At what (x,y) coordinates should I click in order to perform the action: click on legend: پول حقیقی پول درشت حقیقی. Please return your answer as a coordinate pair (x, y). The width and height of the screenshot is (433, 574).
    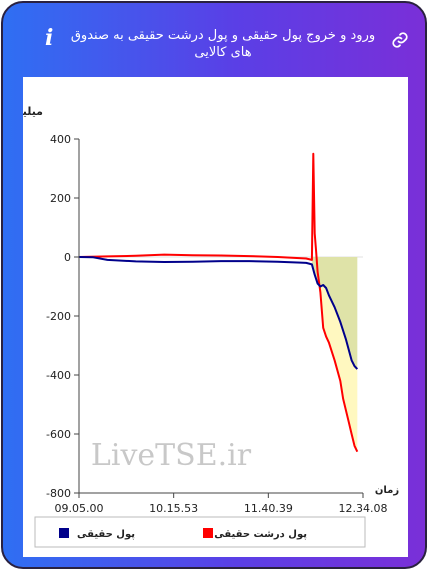
    Looking at the image, I should click on (200, 532).